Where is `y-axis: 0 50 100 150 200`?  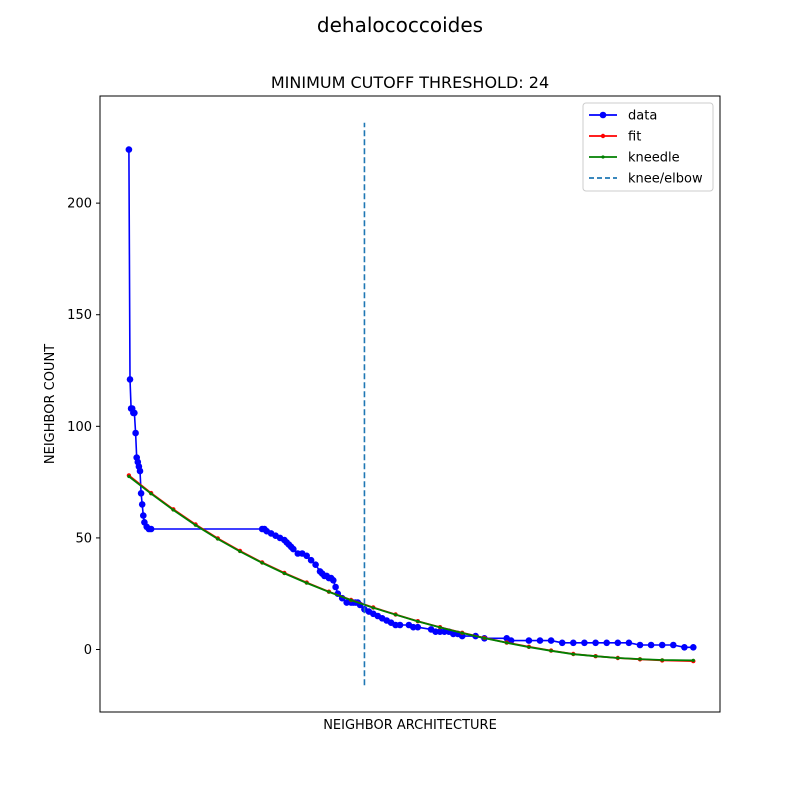
y-axis: 0 50 100 150 200 is located at coordinates (83, 427).